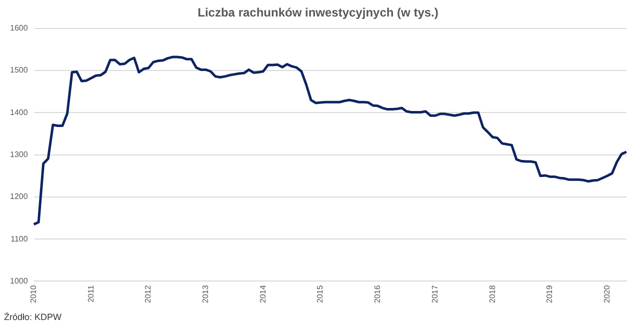 This screenshot has height=325, width=640. Describe the element at coordinates (205, 293) in the screenshot. I see `x-tick-label: 2013` at that location.